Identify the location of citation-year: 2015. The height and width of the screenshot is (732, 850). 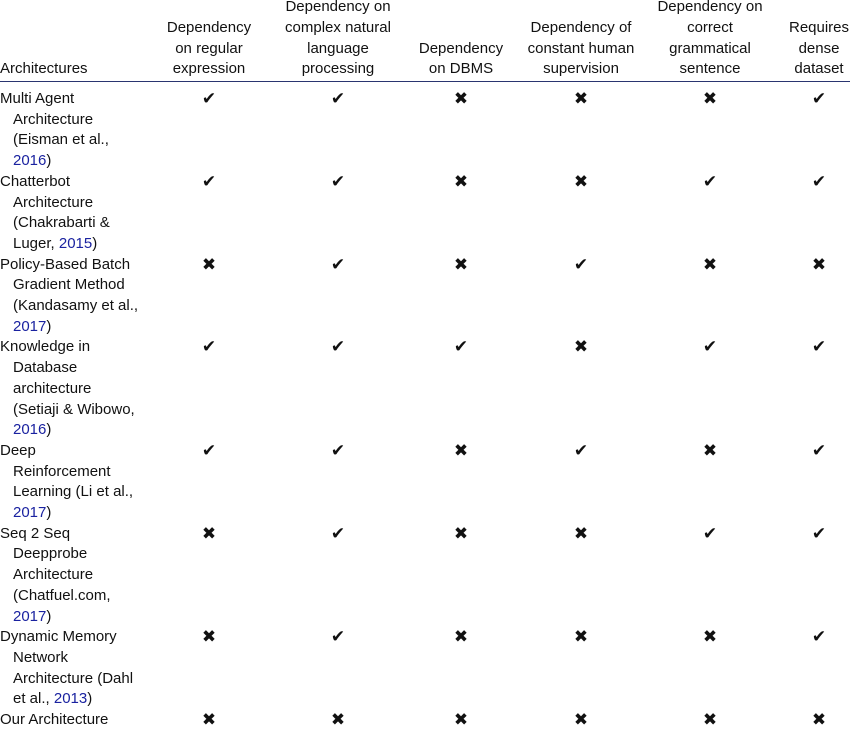
(75, 243).